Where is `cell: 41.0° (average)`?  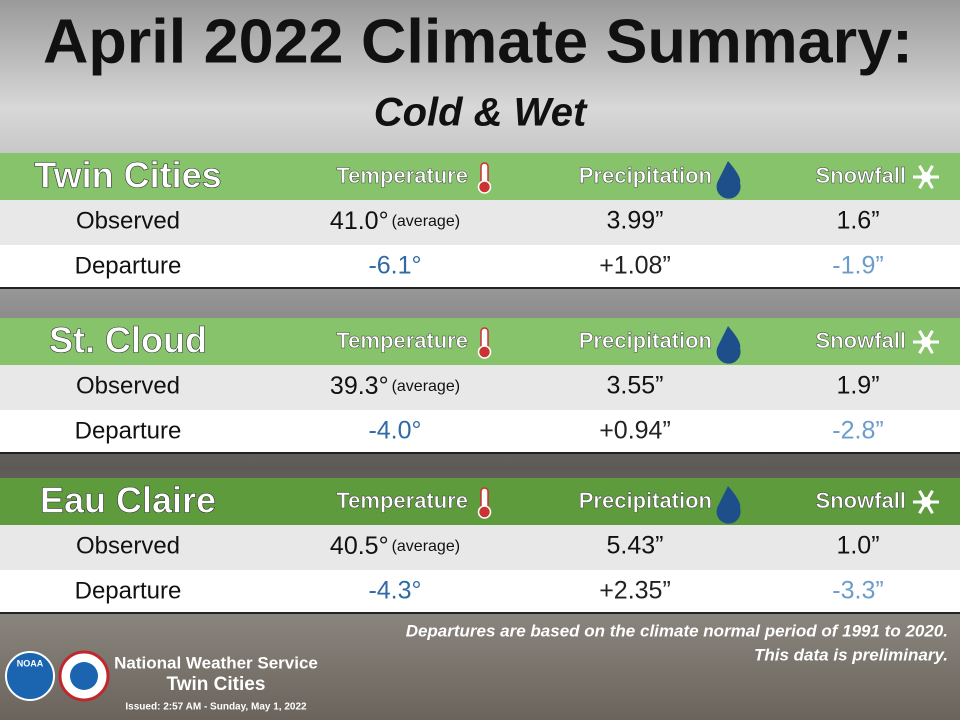 cell: 41.0° (average) is located at coordinates (395, 221).